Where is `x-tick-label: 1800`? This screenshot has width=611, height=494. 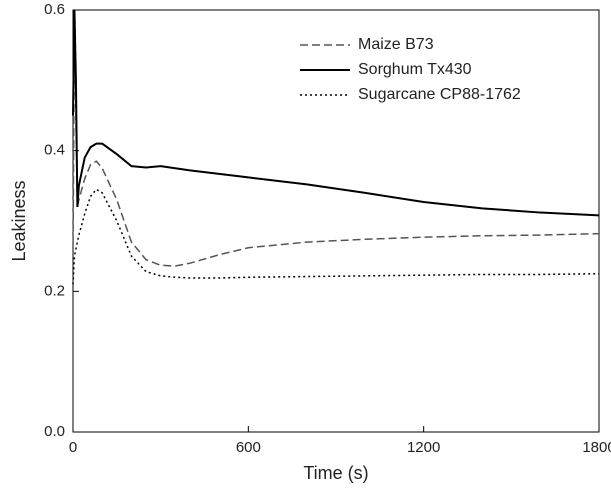
x-tick-label: 1800 is located at coordinates (596, 447).